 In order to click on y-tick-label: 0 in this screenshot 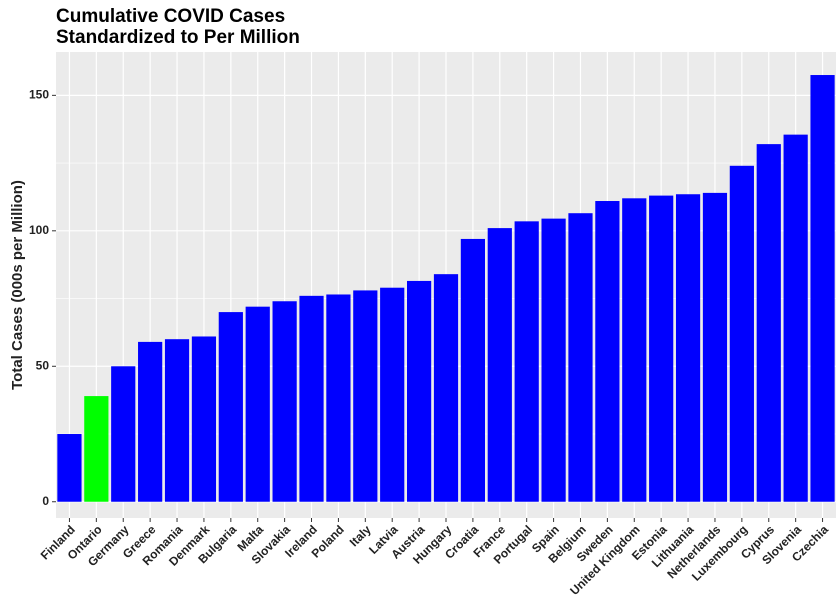, I will do `click(45, 501)`.